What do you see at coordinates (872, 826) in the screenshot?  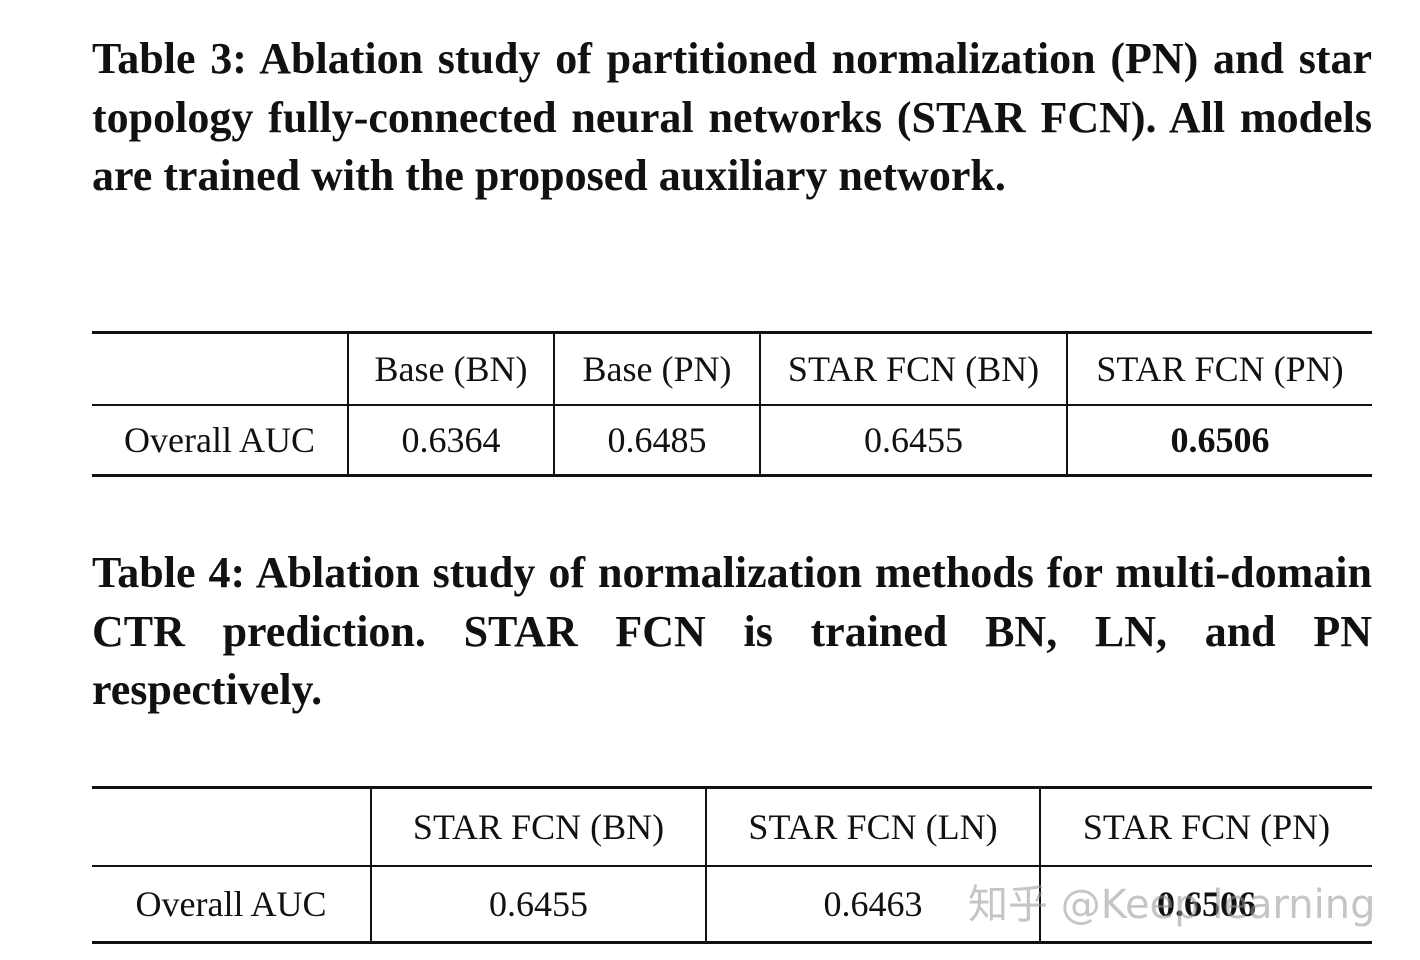 I see `table4-header-star-ln: STAR FCN (LN)` at bounding box center [872, 826].